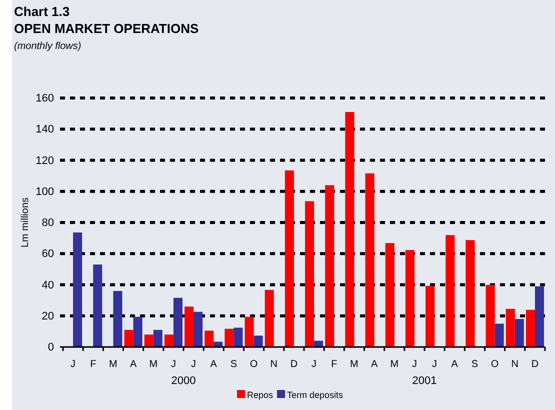  I want to click on legend-label: Term deposits, so click(315, 395).